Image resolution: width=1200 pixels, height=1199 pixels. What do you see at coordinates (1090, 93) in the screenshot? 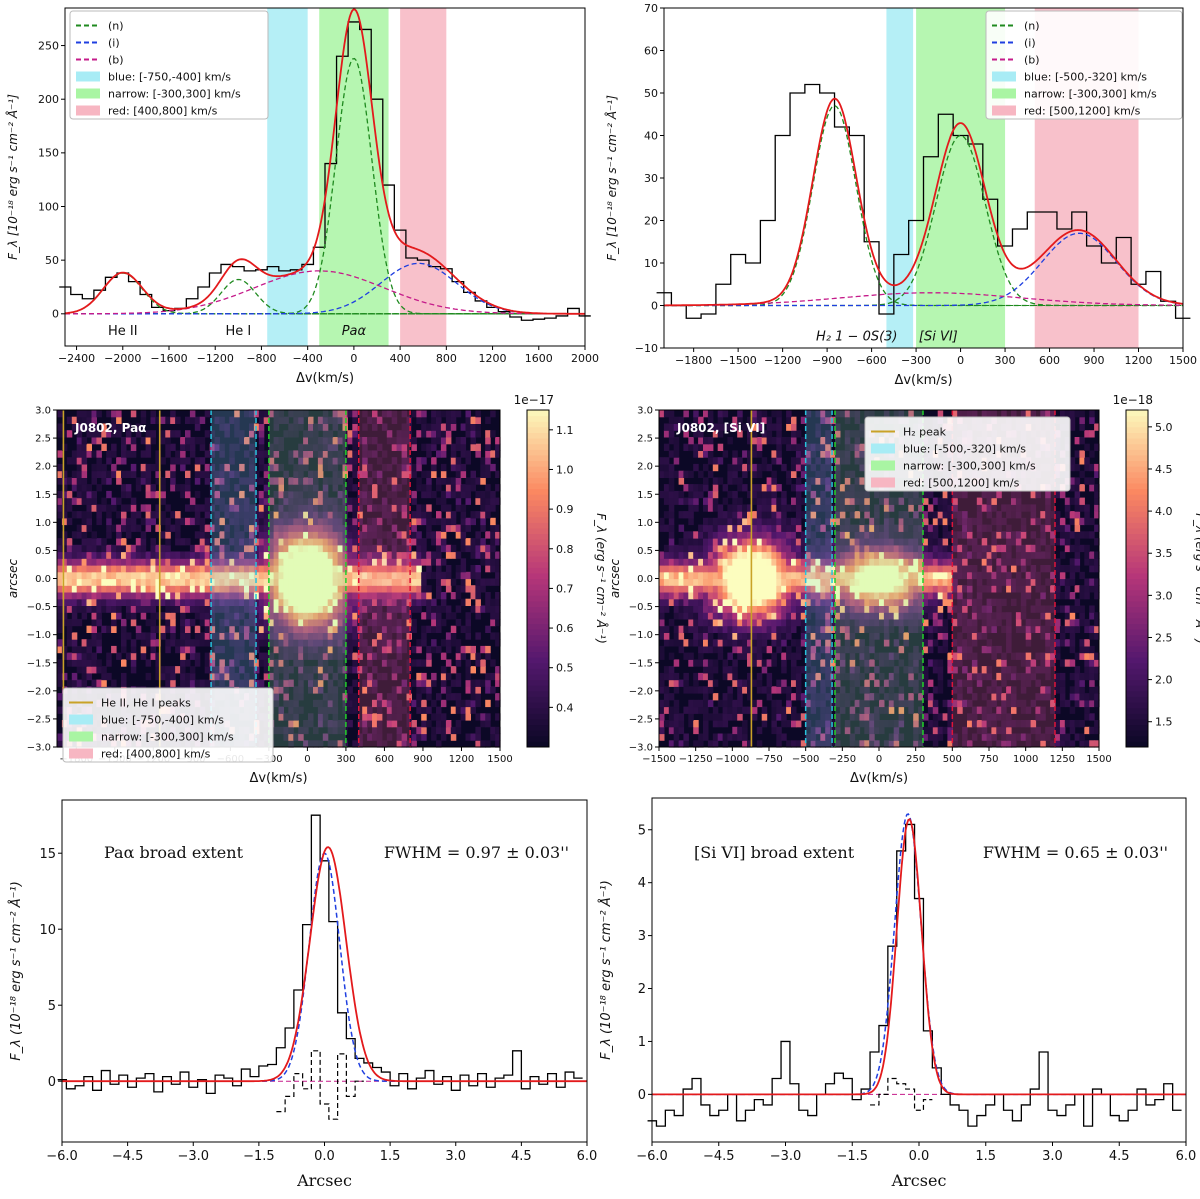
I see `legend-entry-label: narrow: [-300,300] km/s` at bounding box center [1090, 93].